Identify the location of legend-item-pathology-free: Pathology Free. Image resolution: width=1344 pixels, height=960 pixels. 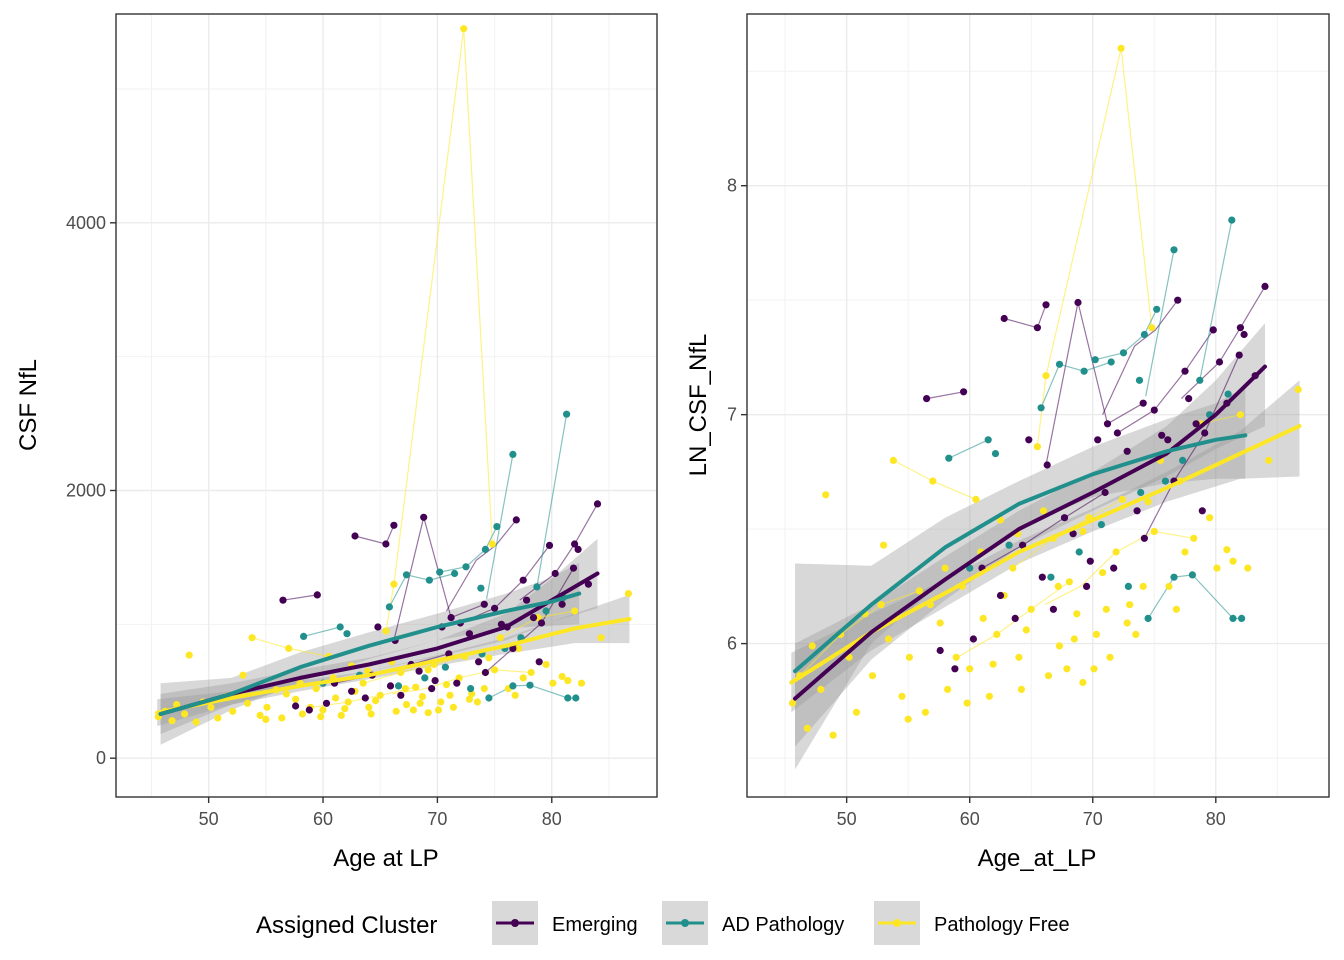
(972, 923).